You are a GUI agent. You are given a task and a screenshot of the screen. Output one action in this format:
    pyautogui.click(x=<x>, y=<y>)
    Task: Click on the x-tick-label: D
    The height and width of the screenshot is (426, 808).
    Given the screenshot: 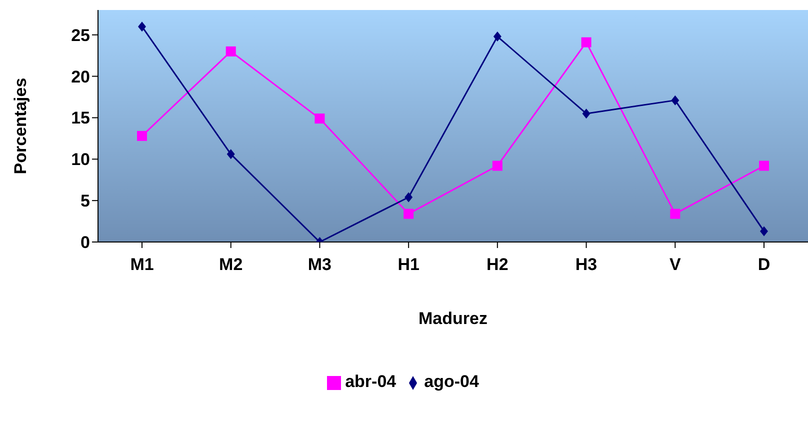 What is the action you would take?
    pyautogui.click(x=764, y=264)
    